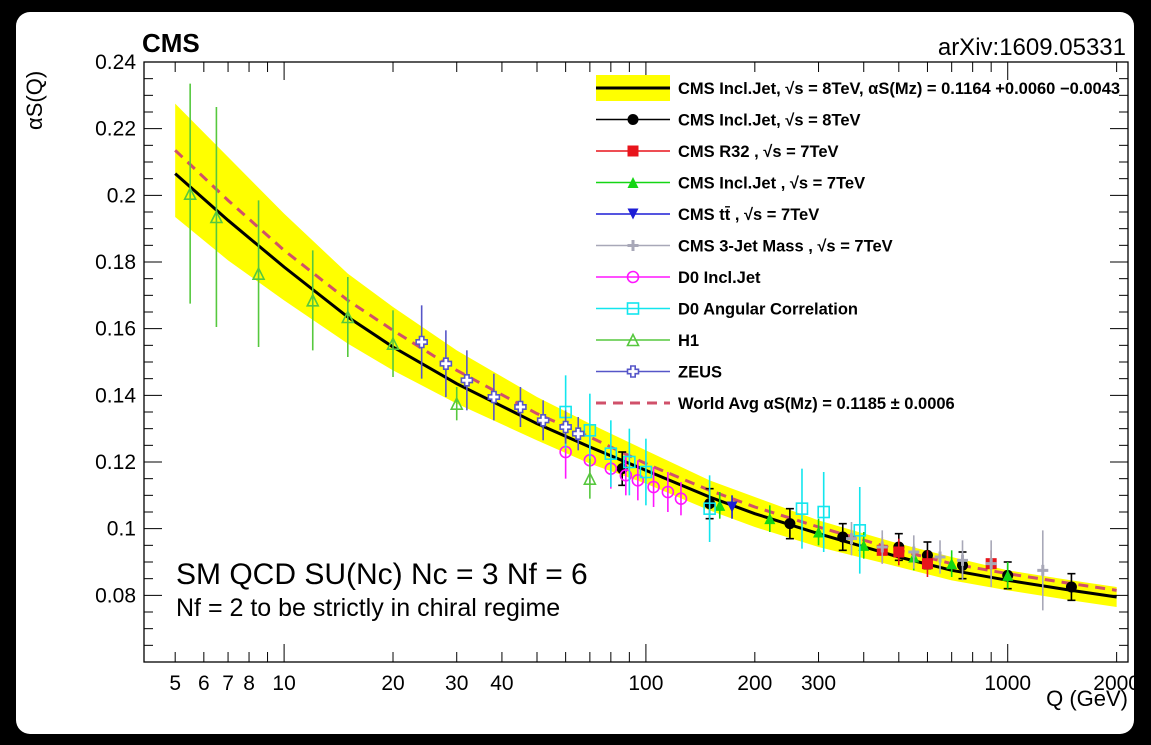 This screenshot has width=1151, height=745. What do you see at coordinates (283, 683) in the screenshot?
I see `x-tick-label: 10` at bounding box center [283, 683].